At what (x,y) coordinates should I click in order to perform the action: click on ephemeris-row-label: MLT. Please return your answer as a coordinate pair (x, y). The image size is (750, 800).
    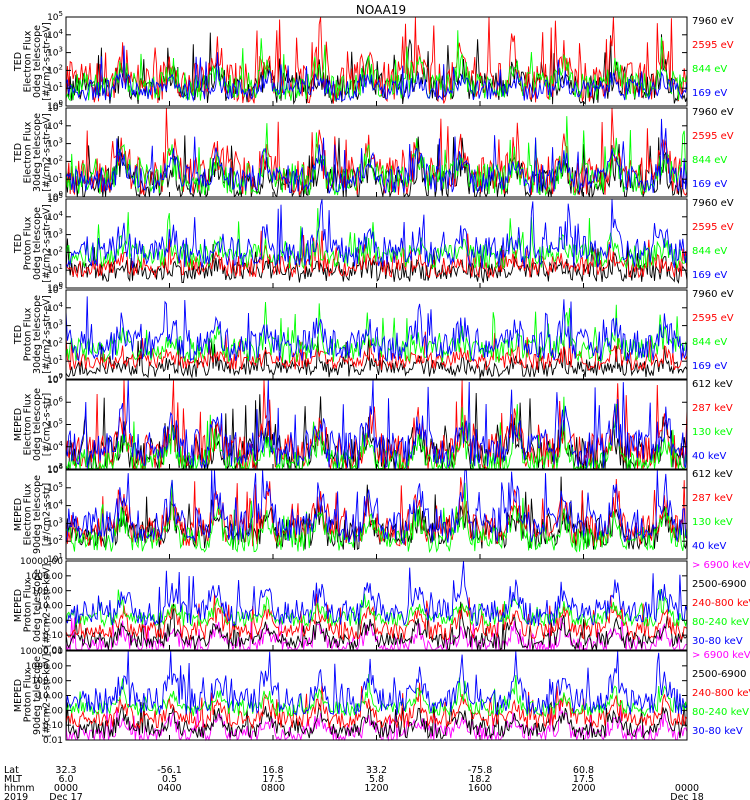
    Looking at the image, I should click on (13, 779).